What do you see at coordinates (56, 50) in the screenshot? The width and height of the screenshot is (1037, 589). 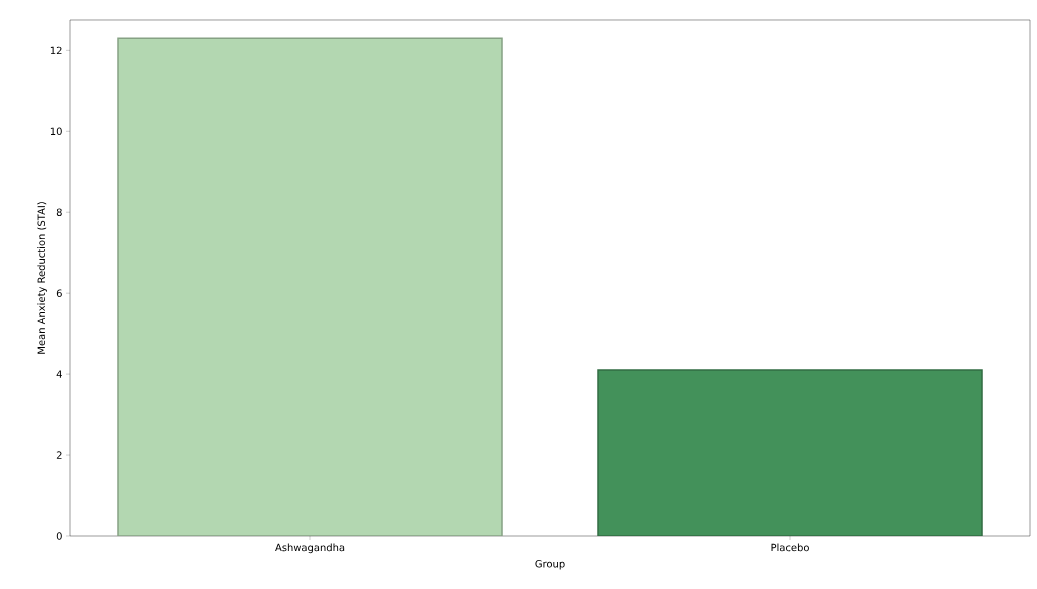 I see `y-tick-label: 12` at bounding box center [56, 50].